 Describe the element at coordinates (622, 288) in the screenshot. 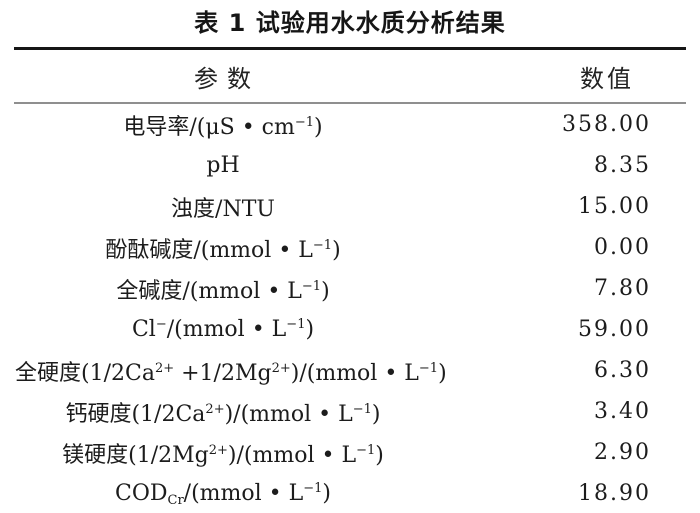

I see `value-cell: 7.80` at that location.